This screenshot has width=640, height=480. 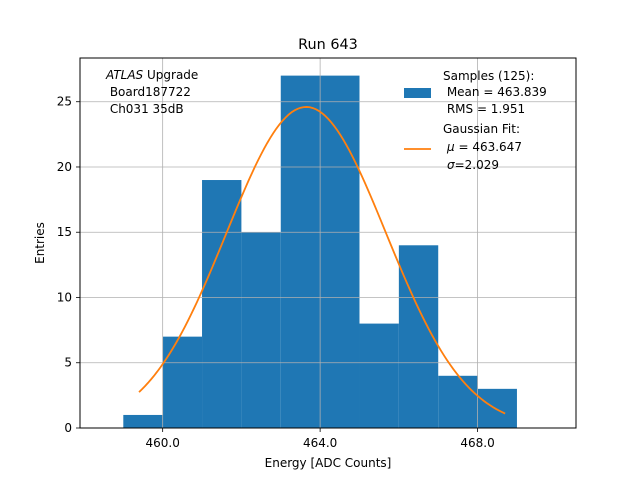 What do you see at coordinates (328, 45) in the screenshot?
I see `chart-title: Run 643` at bounding box center [328, 45].